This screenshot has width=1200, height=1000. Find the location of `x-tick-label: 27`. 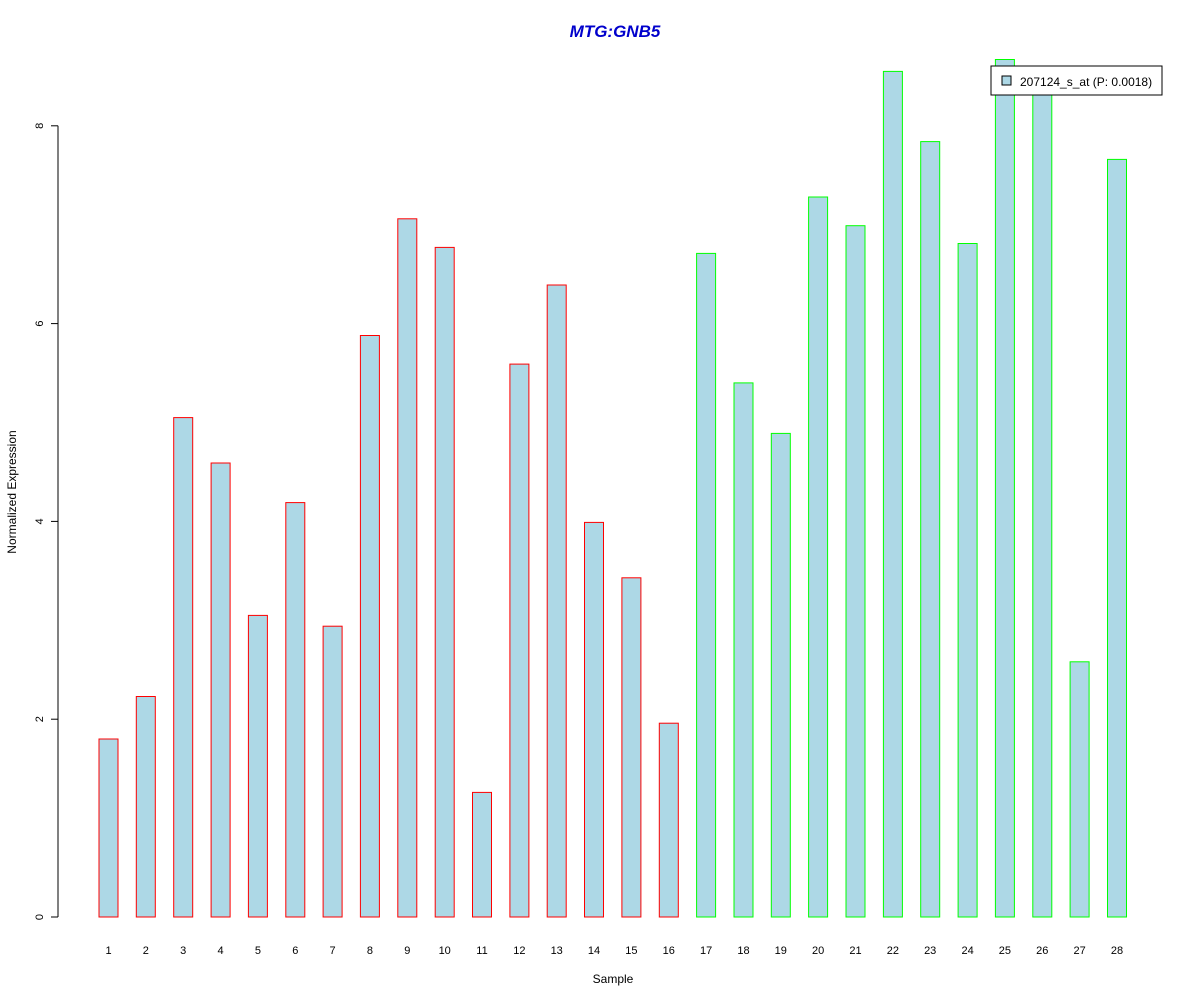

x-tick-label: 27 is located at coordinates (1079, 951).